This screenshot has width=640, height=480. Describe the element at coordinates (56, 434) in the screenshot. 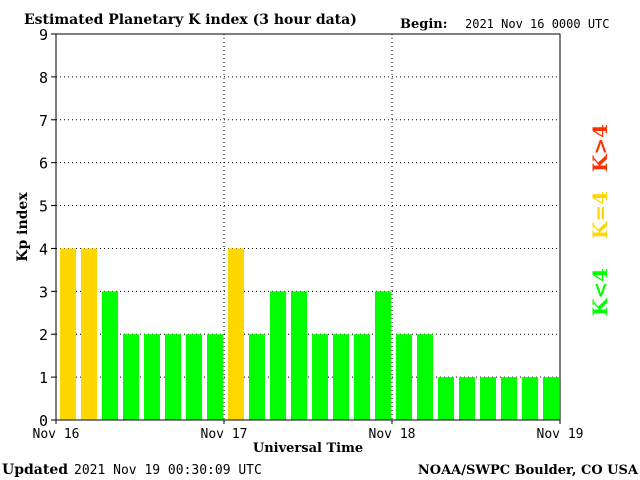

I see `x-tick-label: Nov 16` at that location.